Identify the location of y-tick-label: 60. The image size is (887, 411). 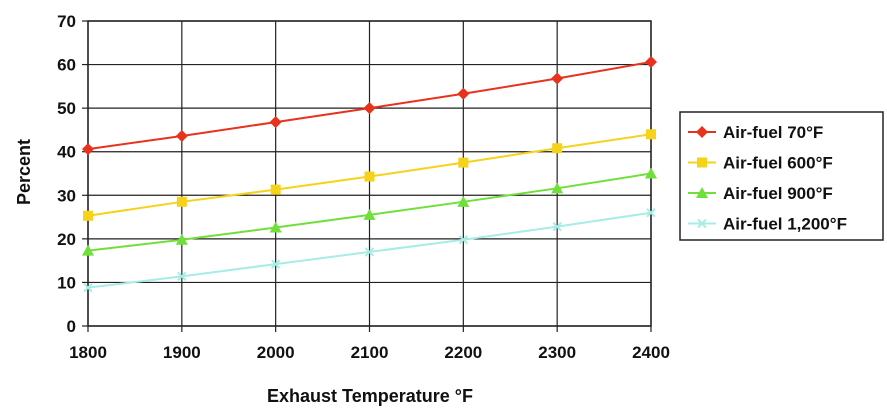
(66, 65).